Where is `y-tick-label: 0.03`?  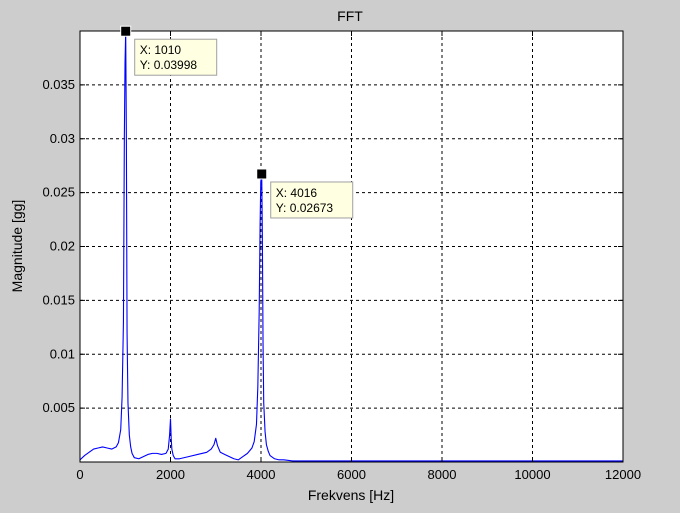 y-tick-label: 0.03 is located at coordinates (62, 138).